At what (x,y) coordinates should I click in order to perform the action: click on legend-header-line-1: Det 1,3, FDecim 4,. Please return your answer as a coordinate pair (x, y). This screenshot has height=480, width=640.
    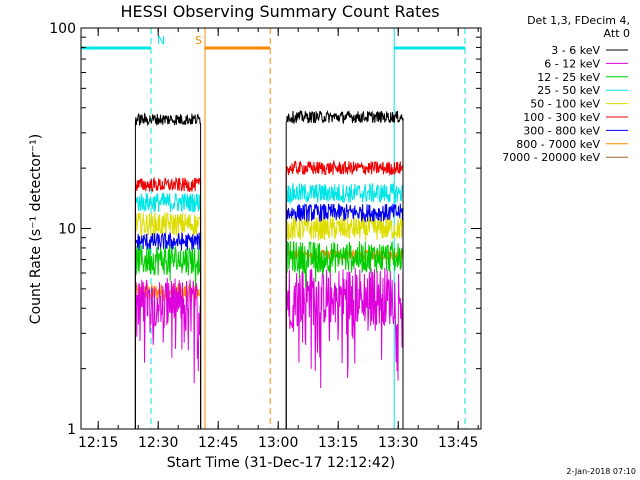
    Looking at the image, I should click on (578, 20).